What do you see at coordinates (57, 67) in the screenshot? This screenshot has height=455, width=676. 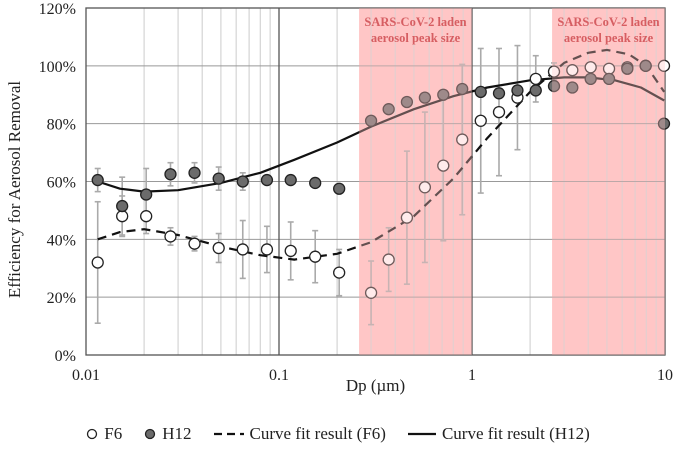 I see `y-tick-label: 100%` at bounding box center [57, 67].